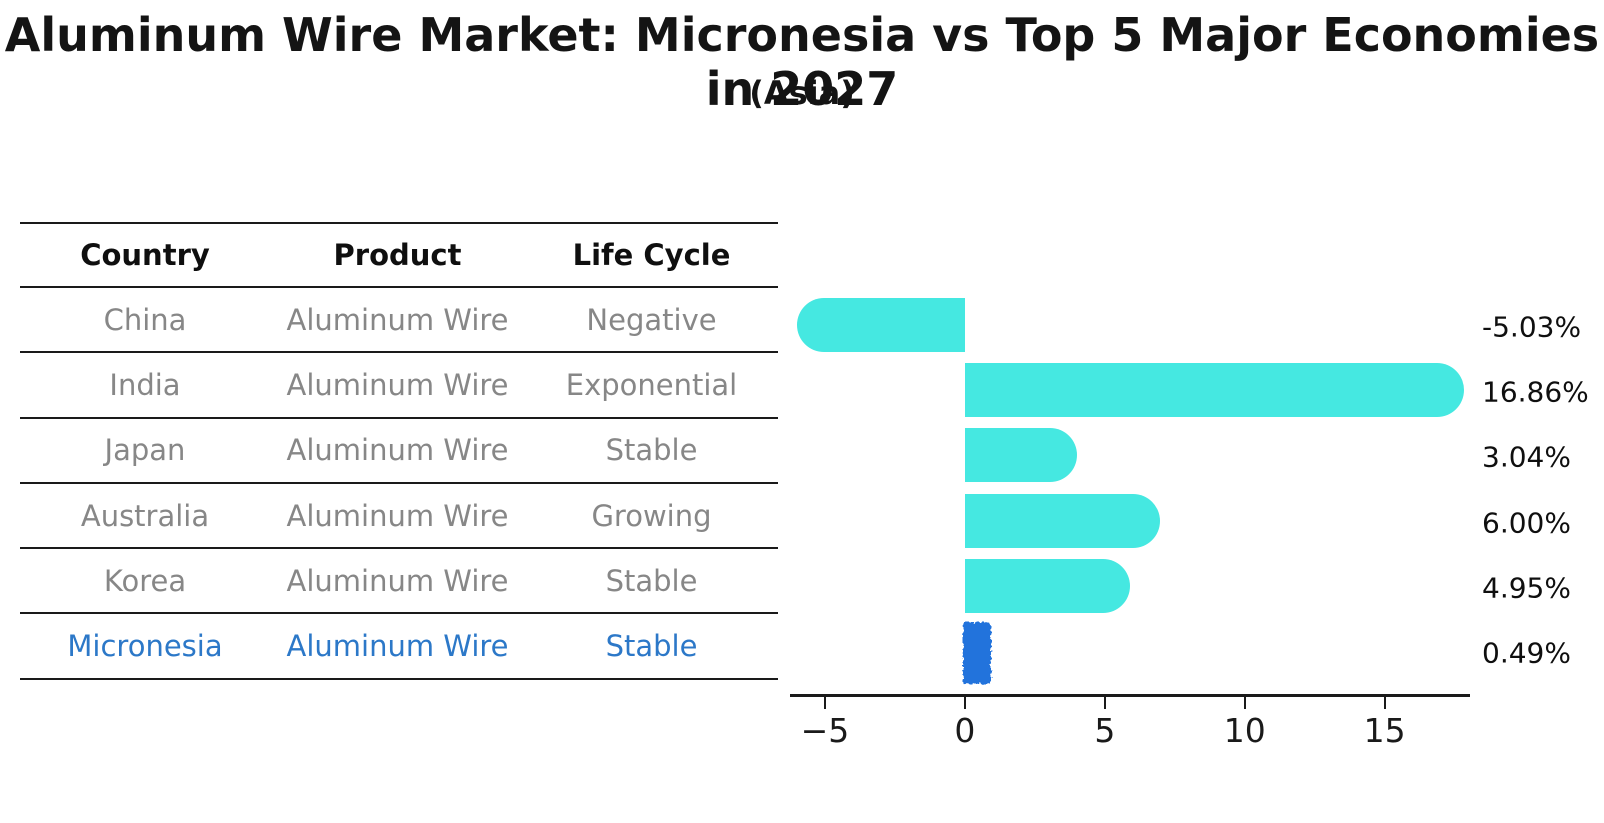 The image size is (1604, 823). Describe the element at coordinates (1130, 695) in the screenshot. I see `x-axis-line` at that location.